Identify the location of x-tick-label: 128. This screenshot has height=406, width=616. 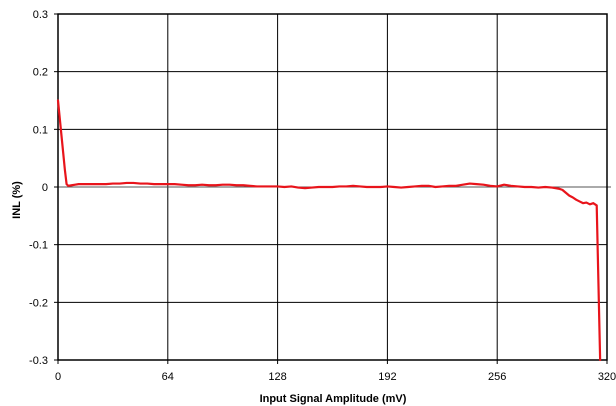
(277, 377).